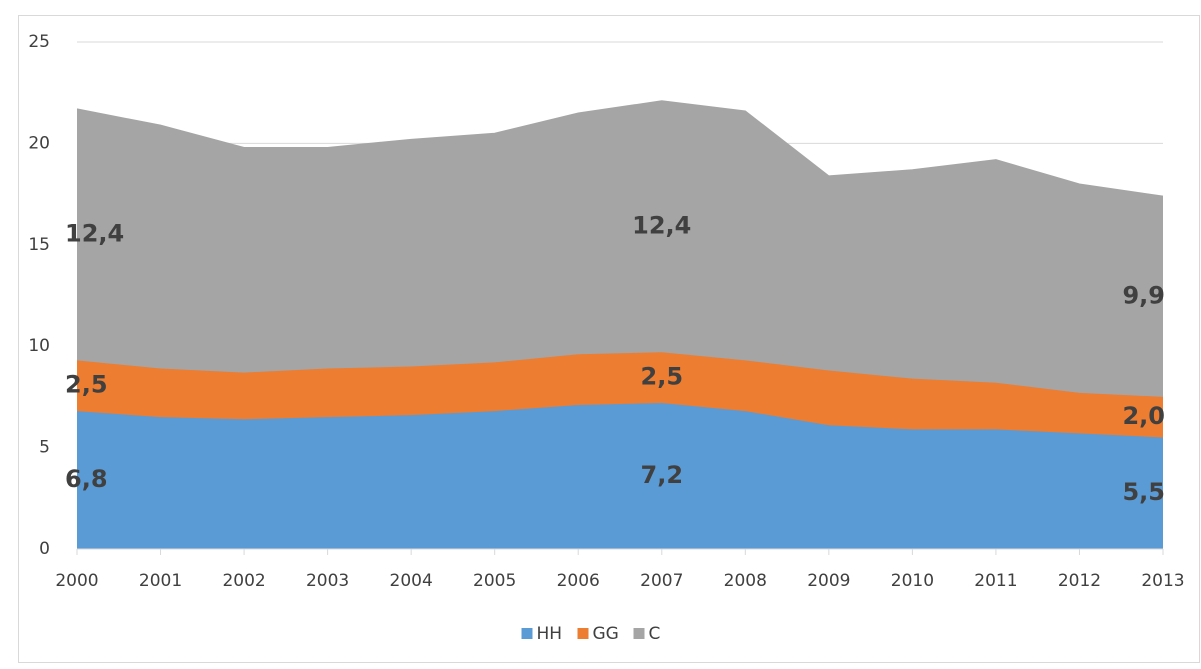  What do you see at coordinates (44, 448) in the screenshot?
I see `y-tick-label: 5` at bounding box center [44, 448].